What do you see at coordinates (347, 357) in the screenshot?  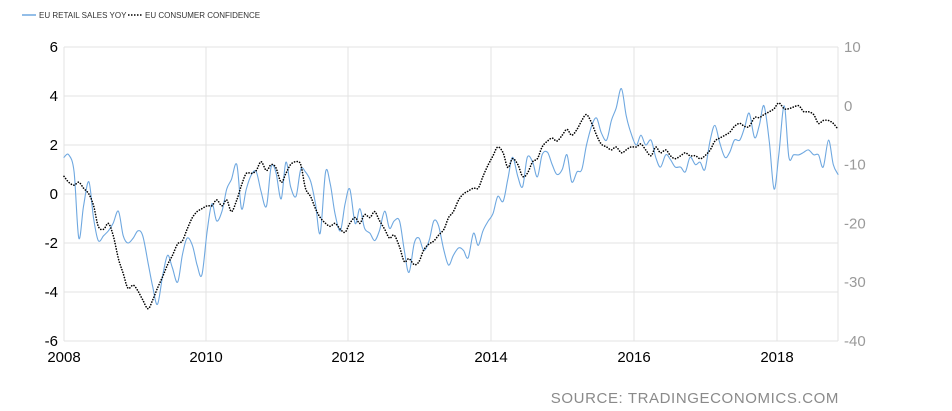 I see `x-tick-label: 2012` at bounding box center [347, 357].